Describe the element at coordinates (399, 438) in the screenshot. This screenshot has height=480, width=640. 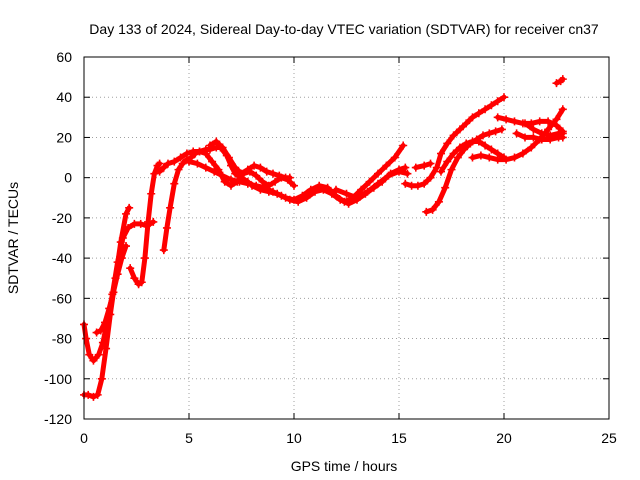
I see `x-tick-label: 15` at that location.